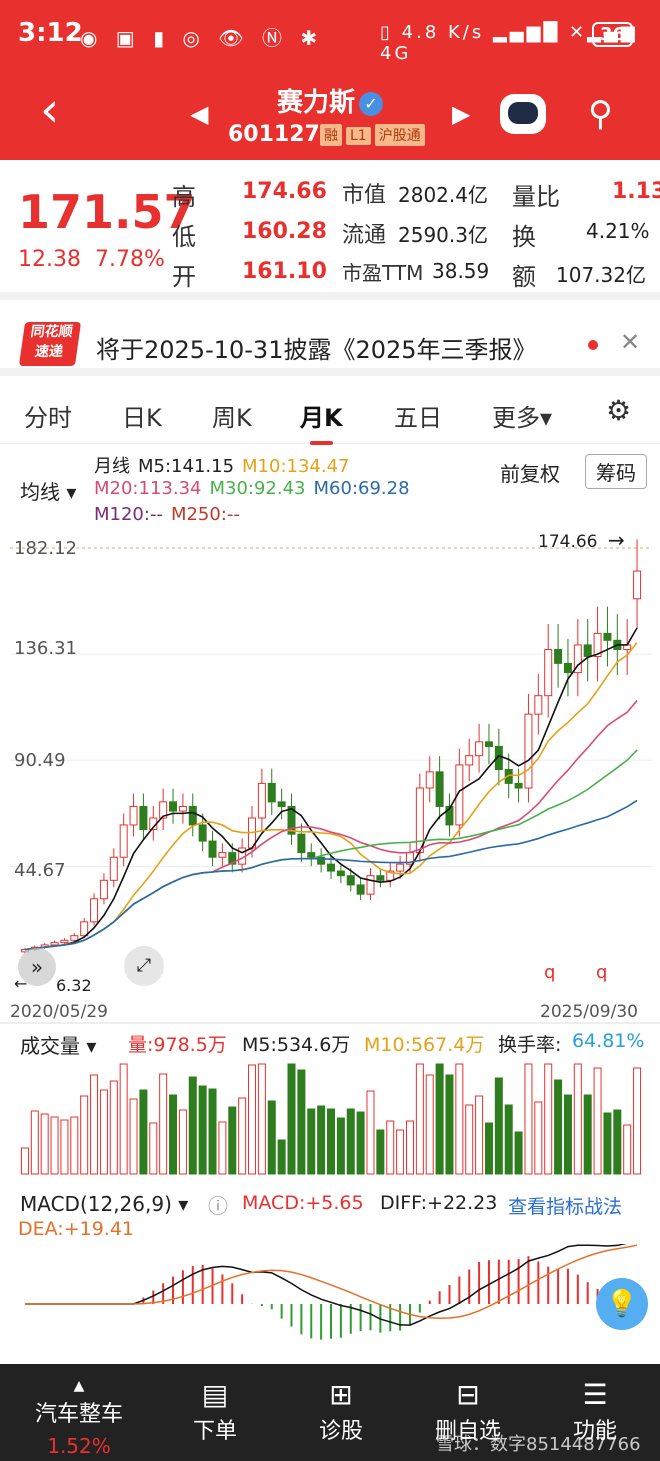 This screenshot has width=660, height=1461. What do you see at coordinates (48, 492) in the screenshot?
I see `indicator-selector: 均线 ▾` at bounding box center [48, 492].